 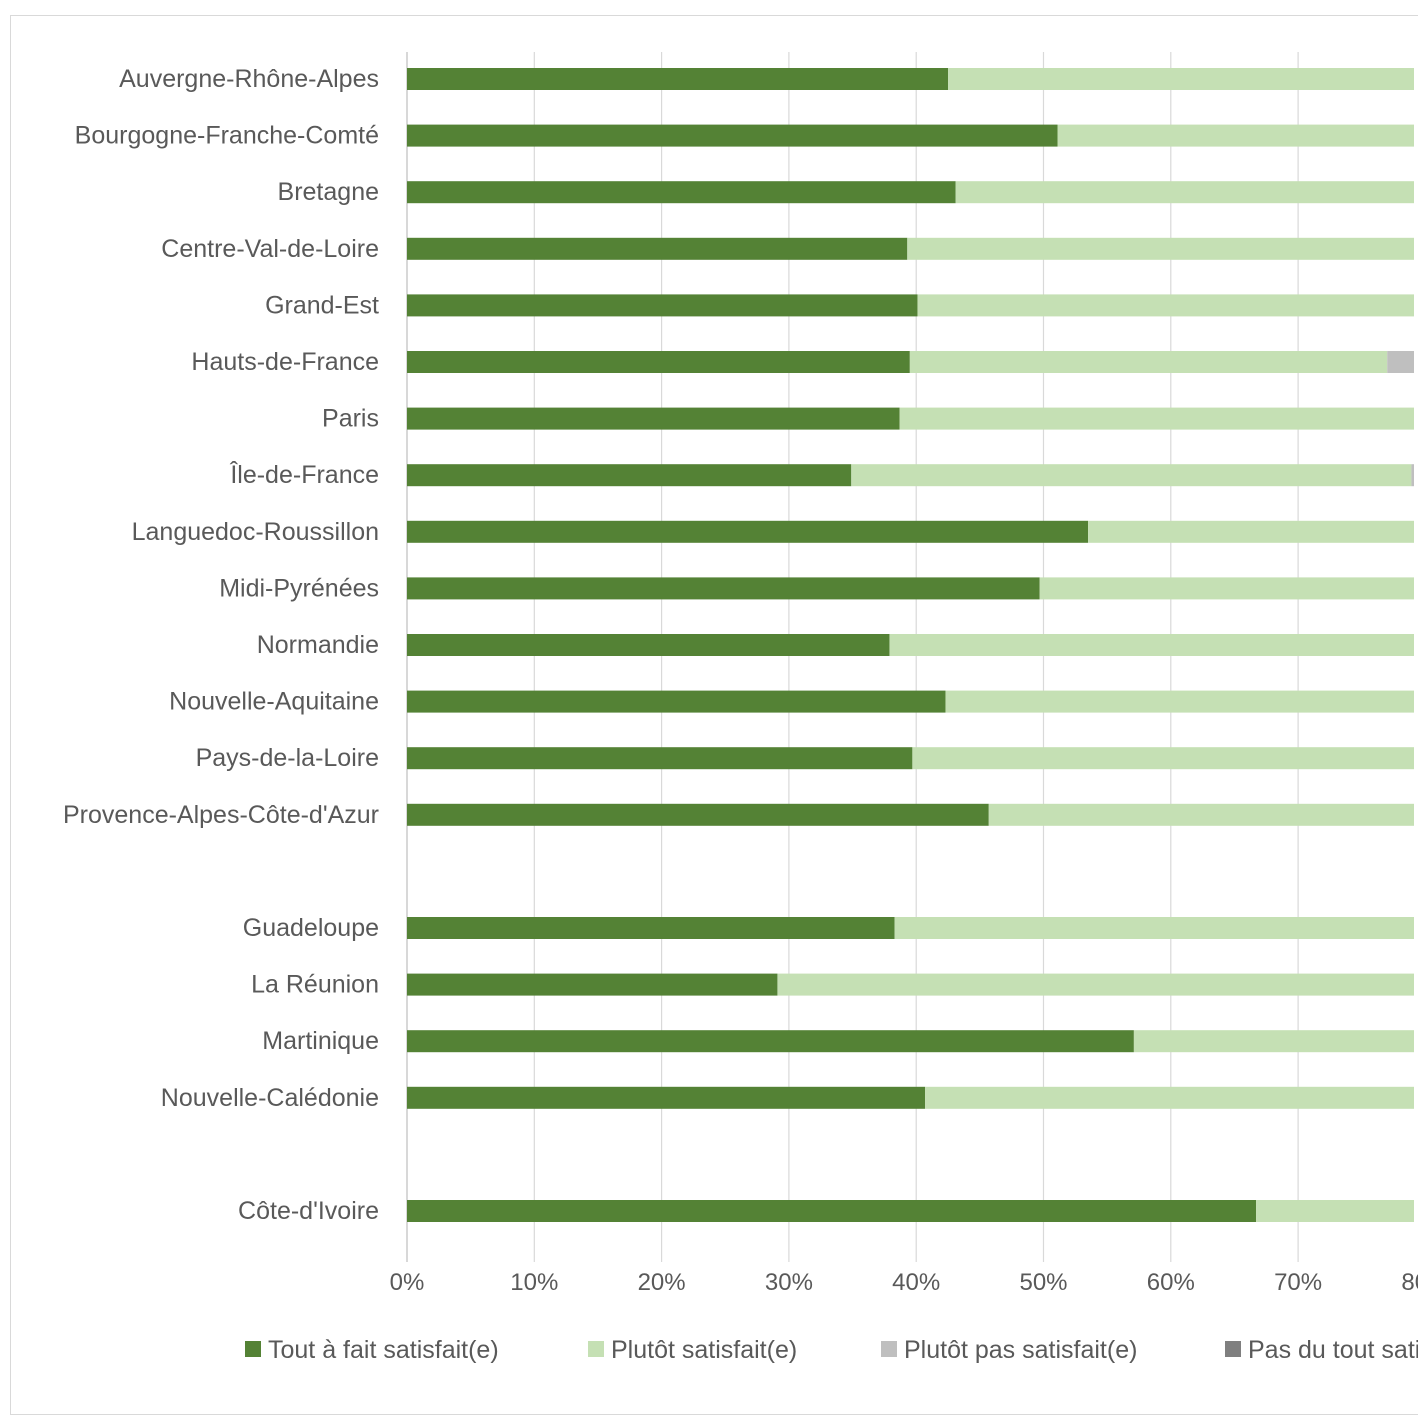 I want to click on category-label: Languedoc-Roussillon, so click(x=255, y=532).